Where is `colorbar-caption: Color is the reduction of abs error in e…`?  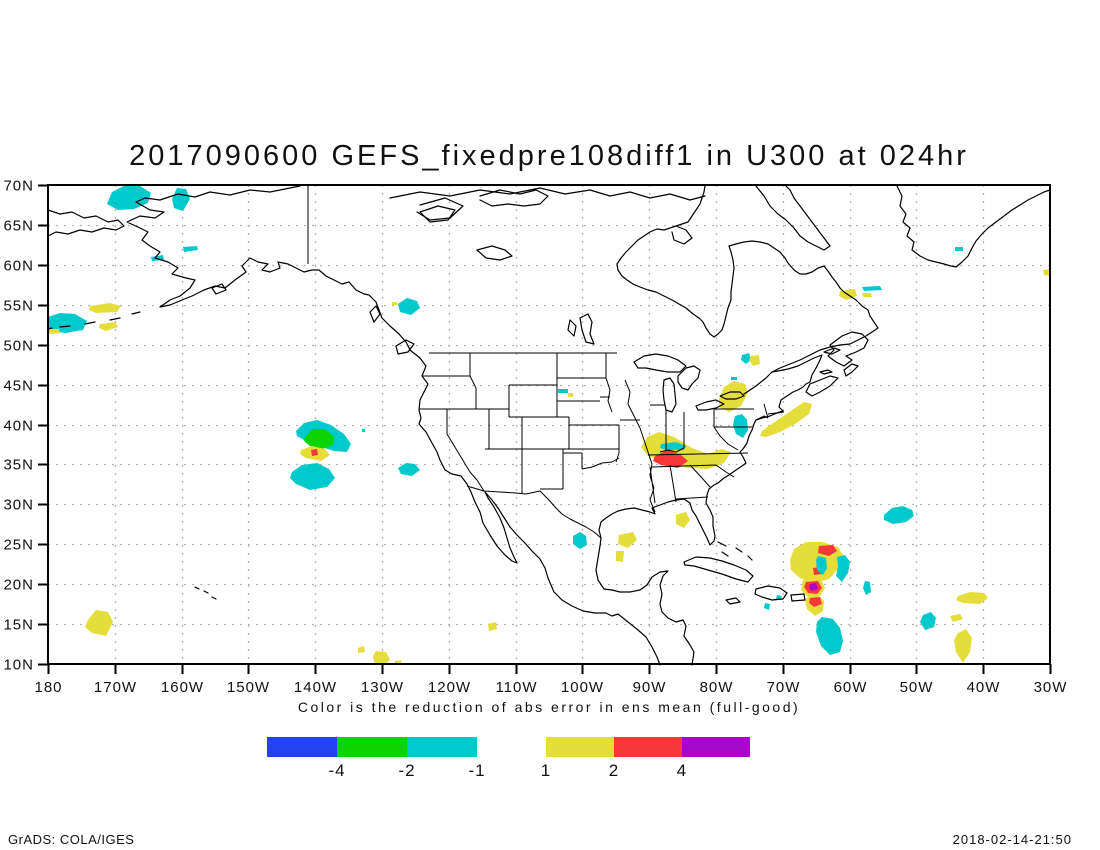
colorbar-caption: Color is the reduction of abs error in e… is located at coordinates (549, 707).